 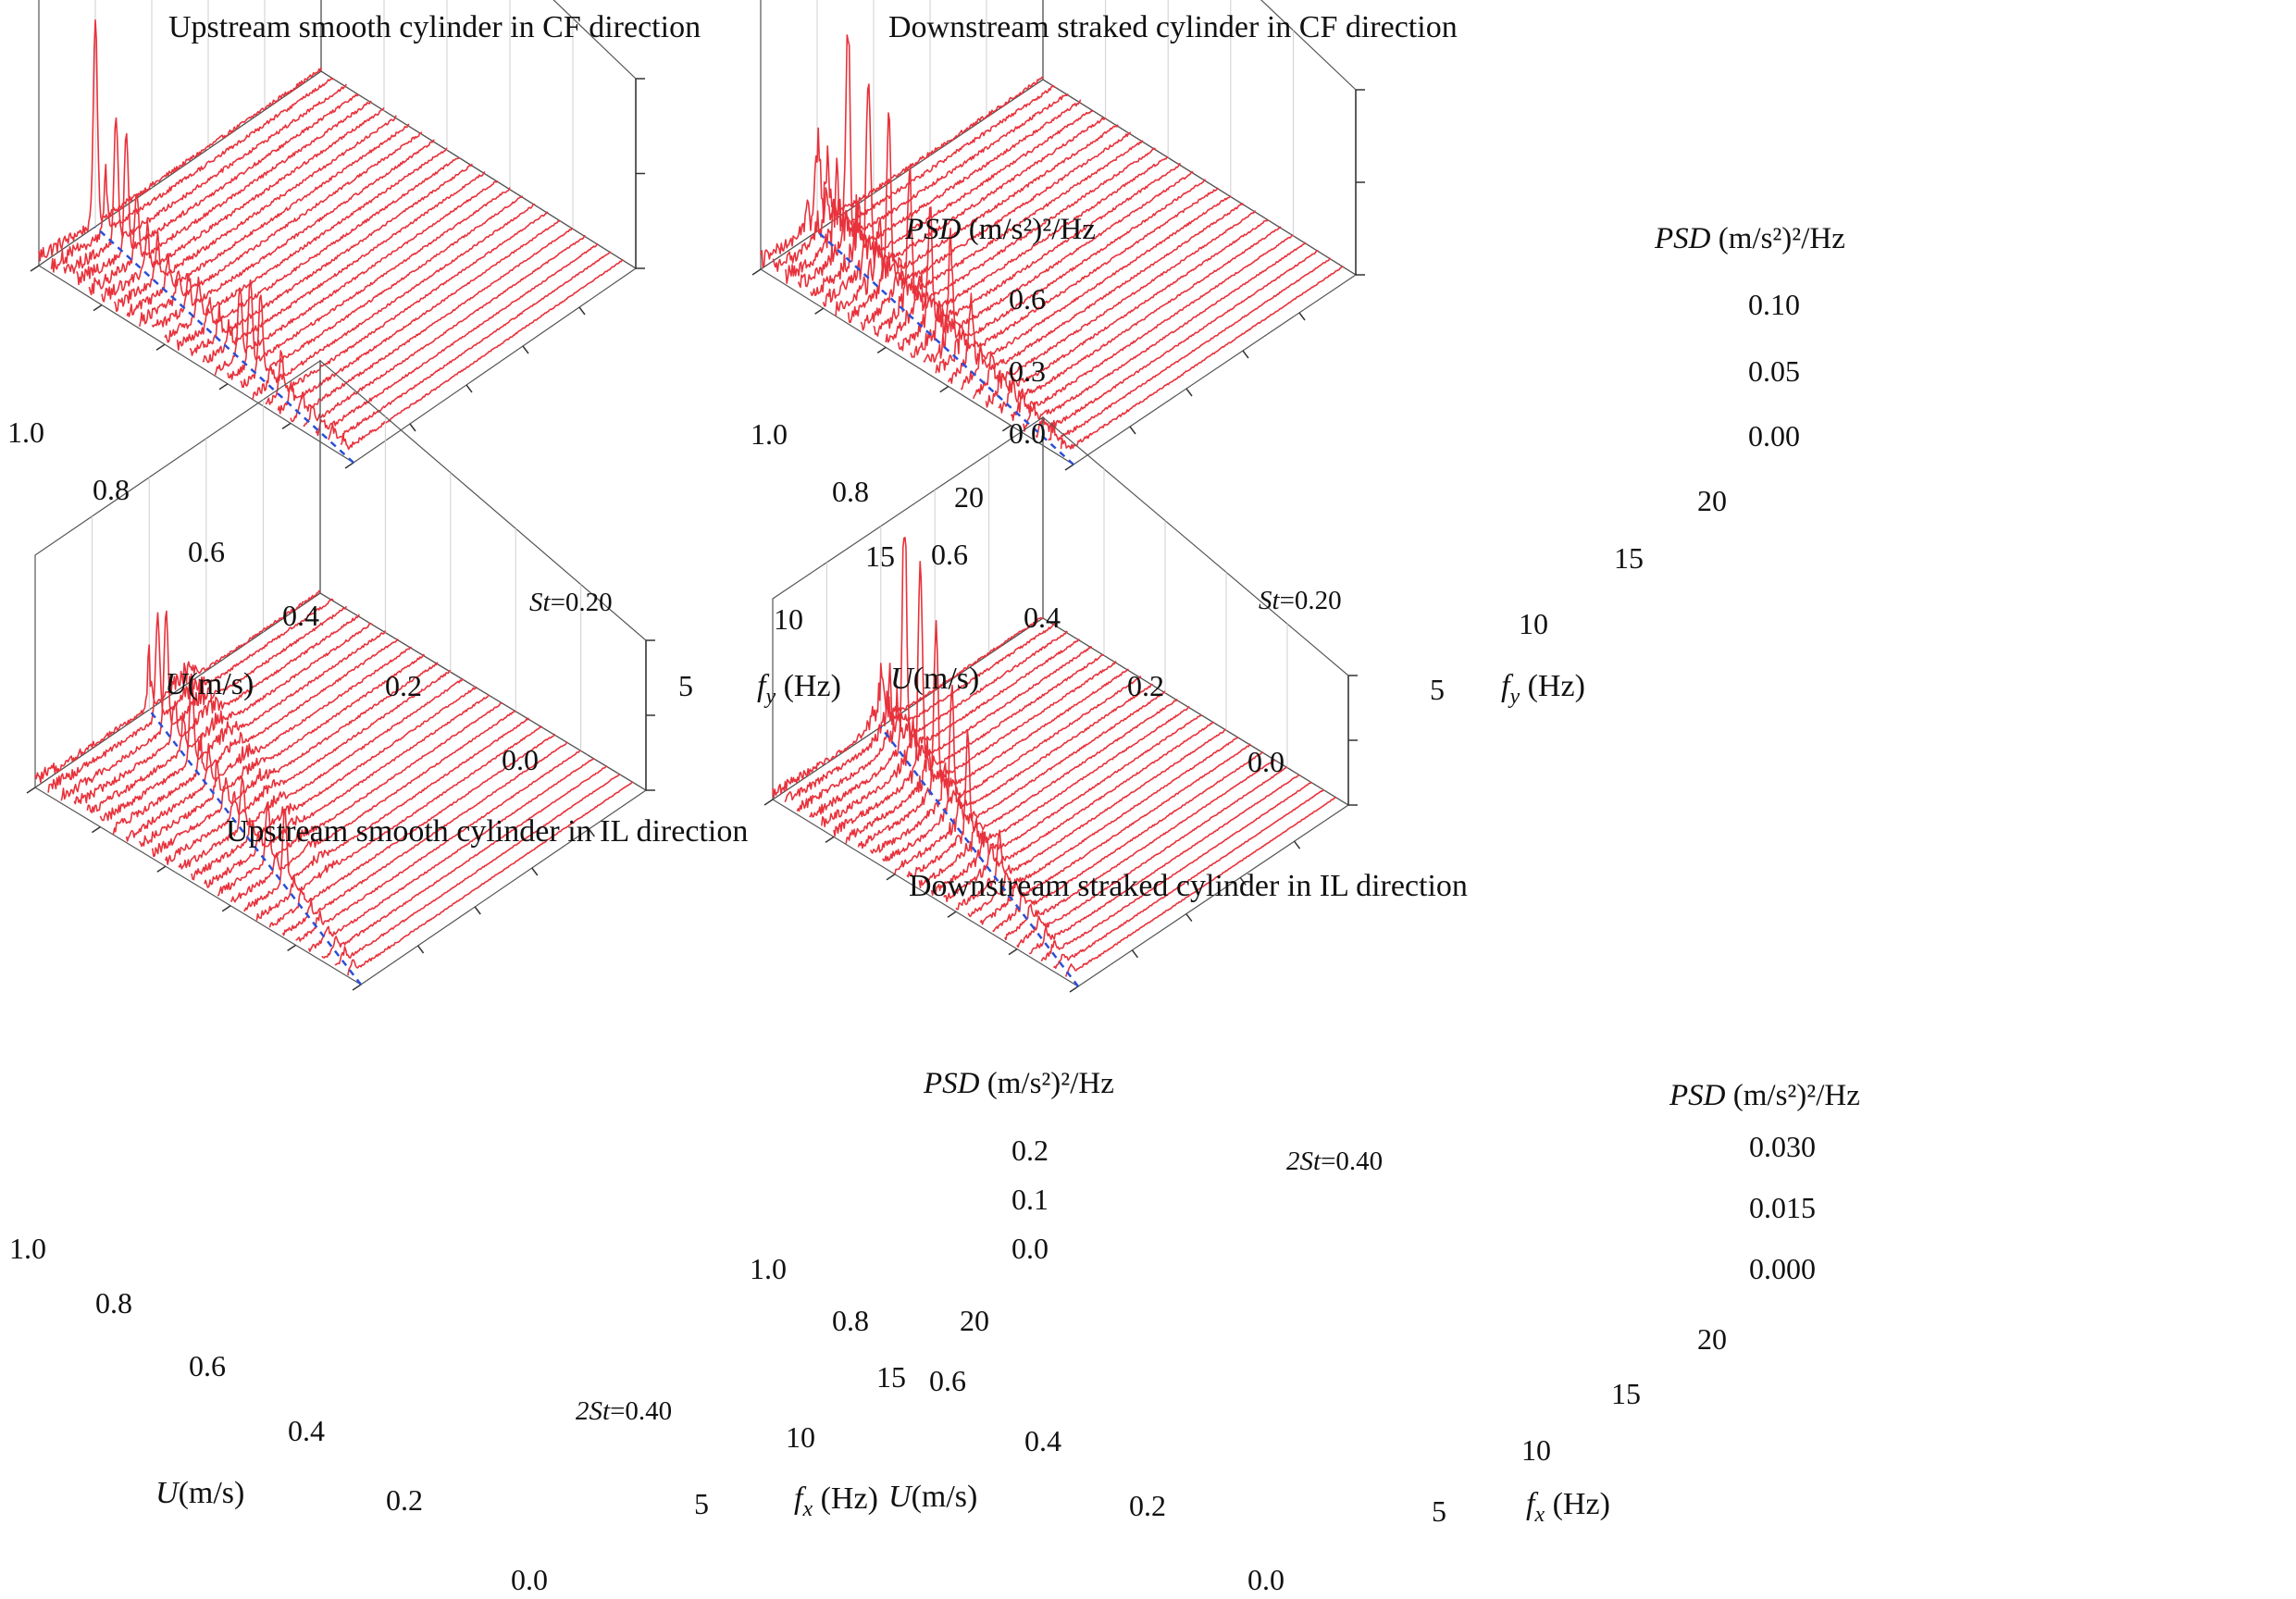 What do you see at coordinates (1030, 1199) in the screenshot?
I see `z-tick: 0.1` at bounding box center [1030, 1199].